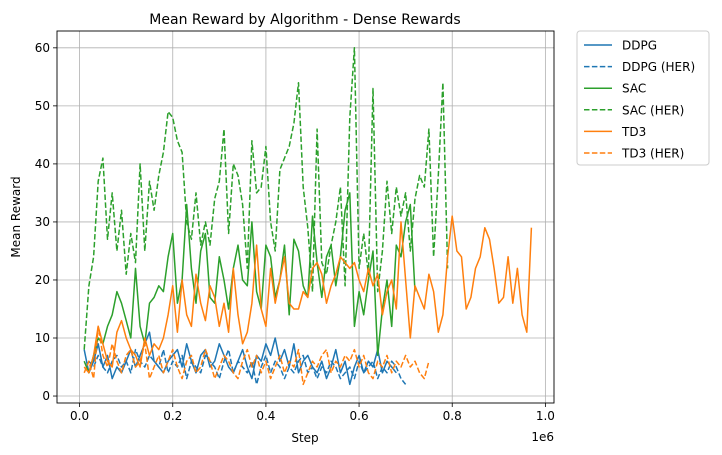 The height and width of the screenshot is (455, 722). What do you see at coordinates (359, 416) in the screenshot?
I see `x-tick-label: 0.6` at bounding box center [359, 416].